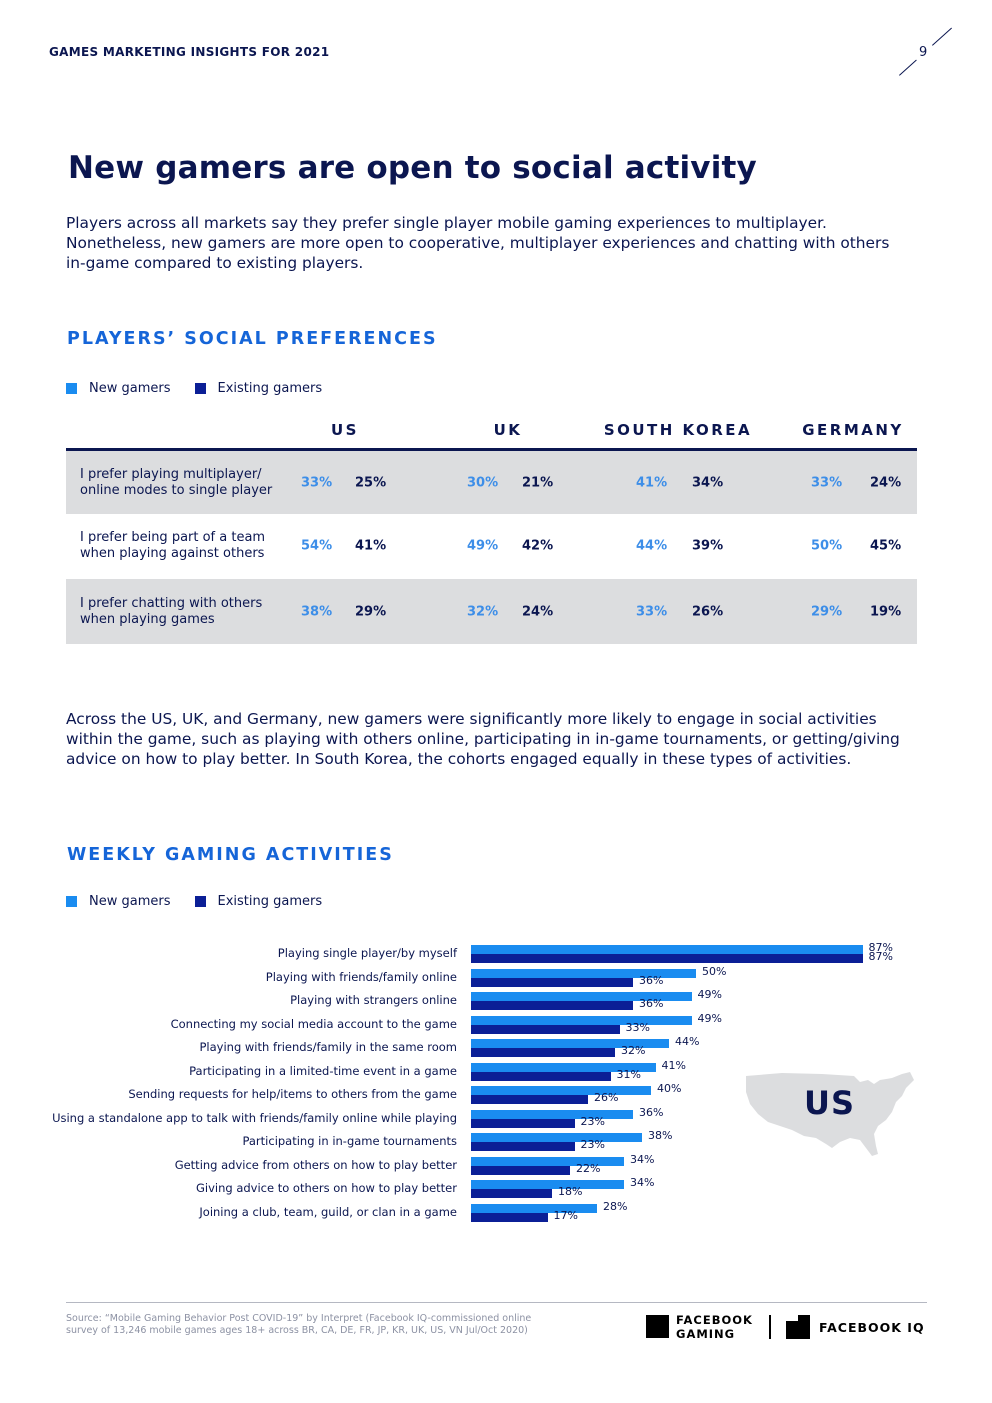 The image size is (992, 1403). Describe the element at coordinates (606, 1097) in the screenshot. I see `value-label-existing-gamers: 26%` at that location.